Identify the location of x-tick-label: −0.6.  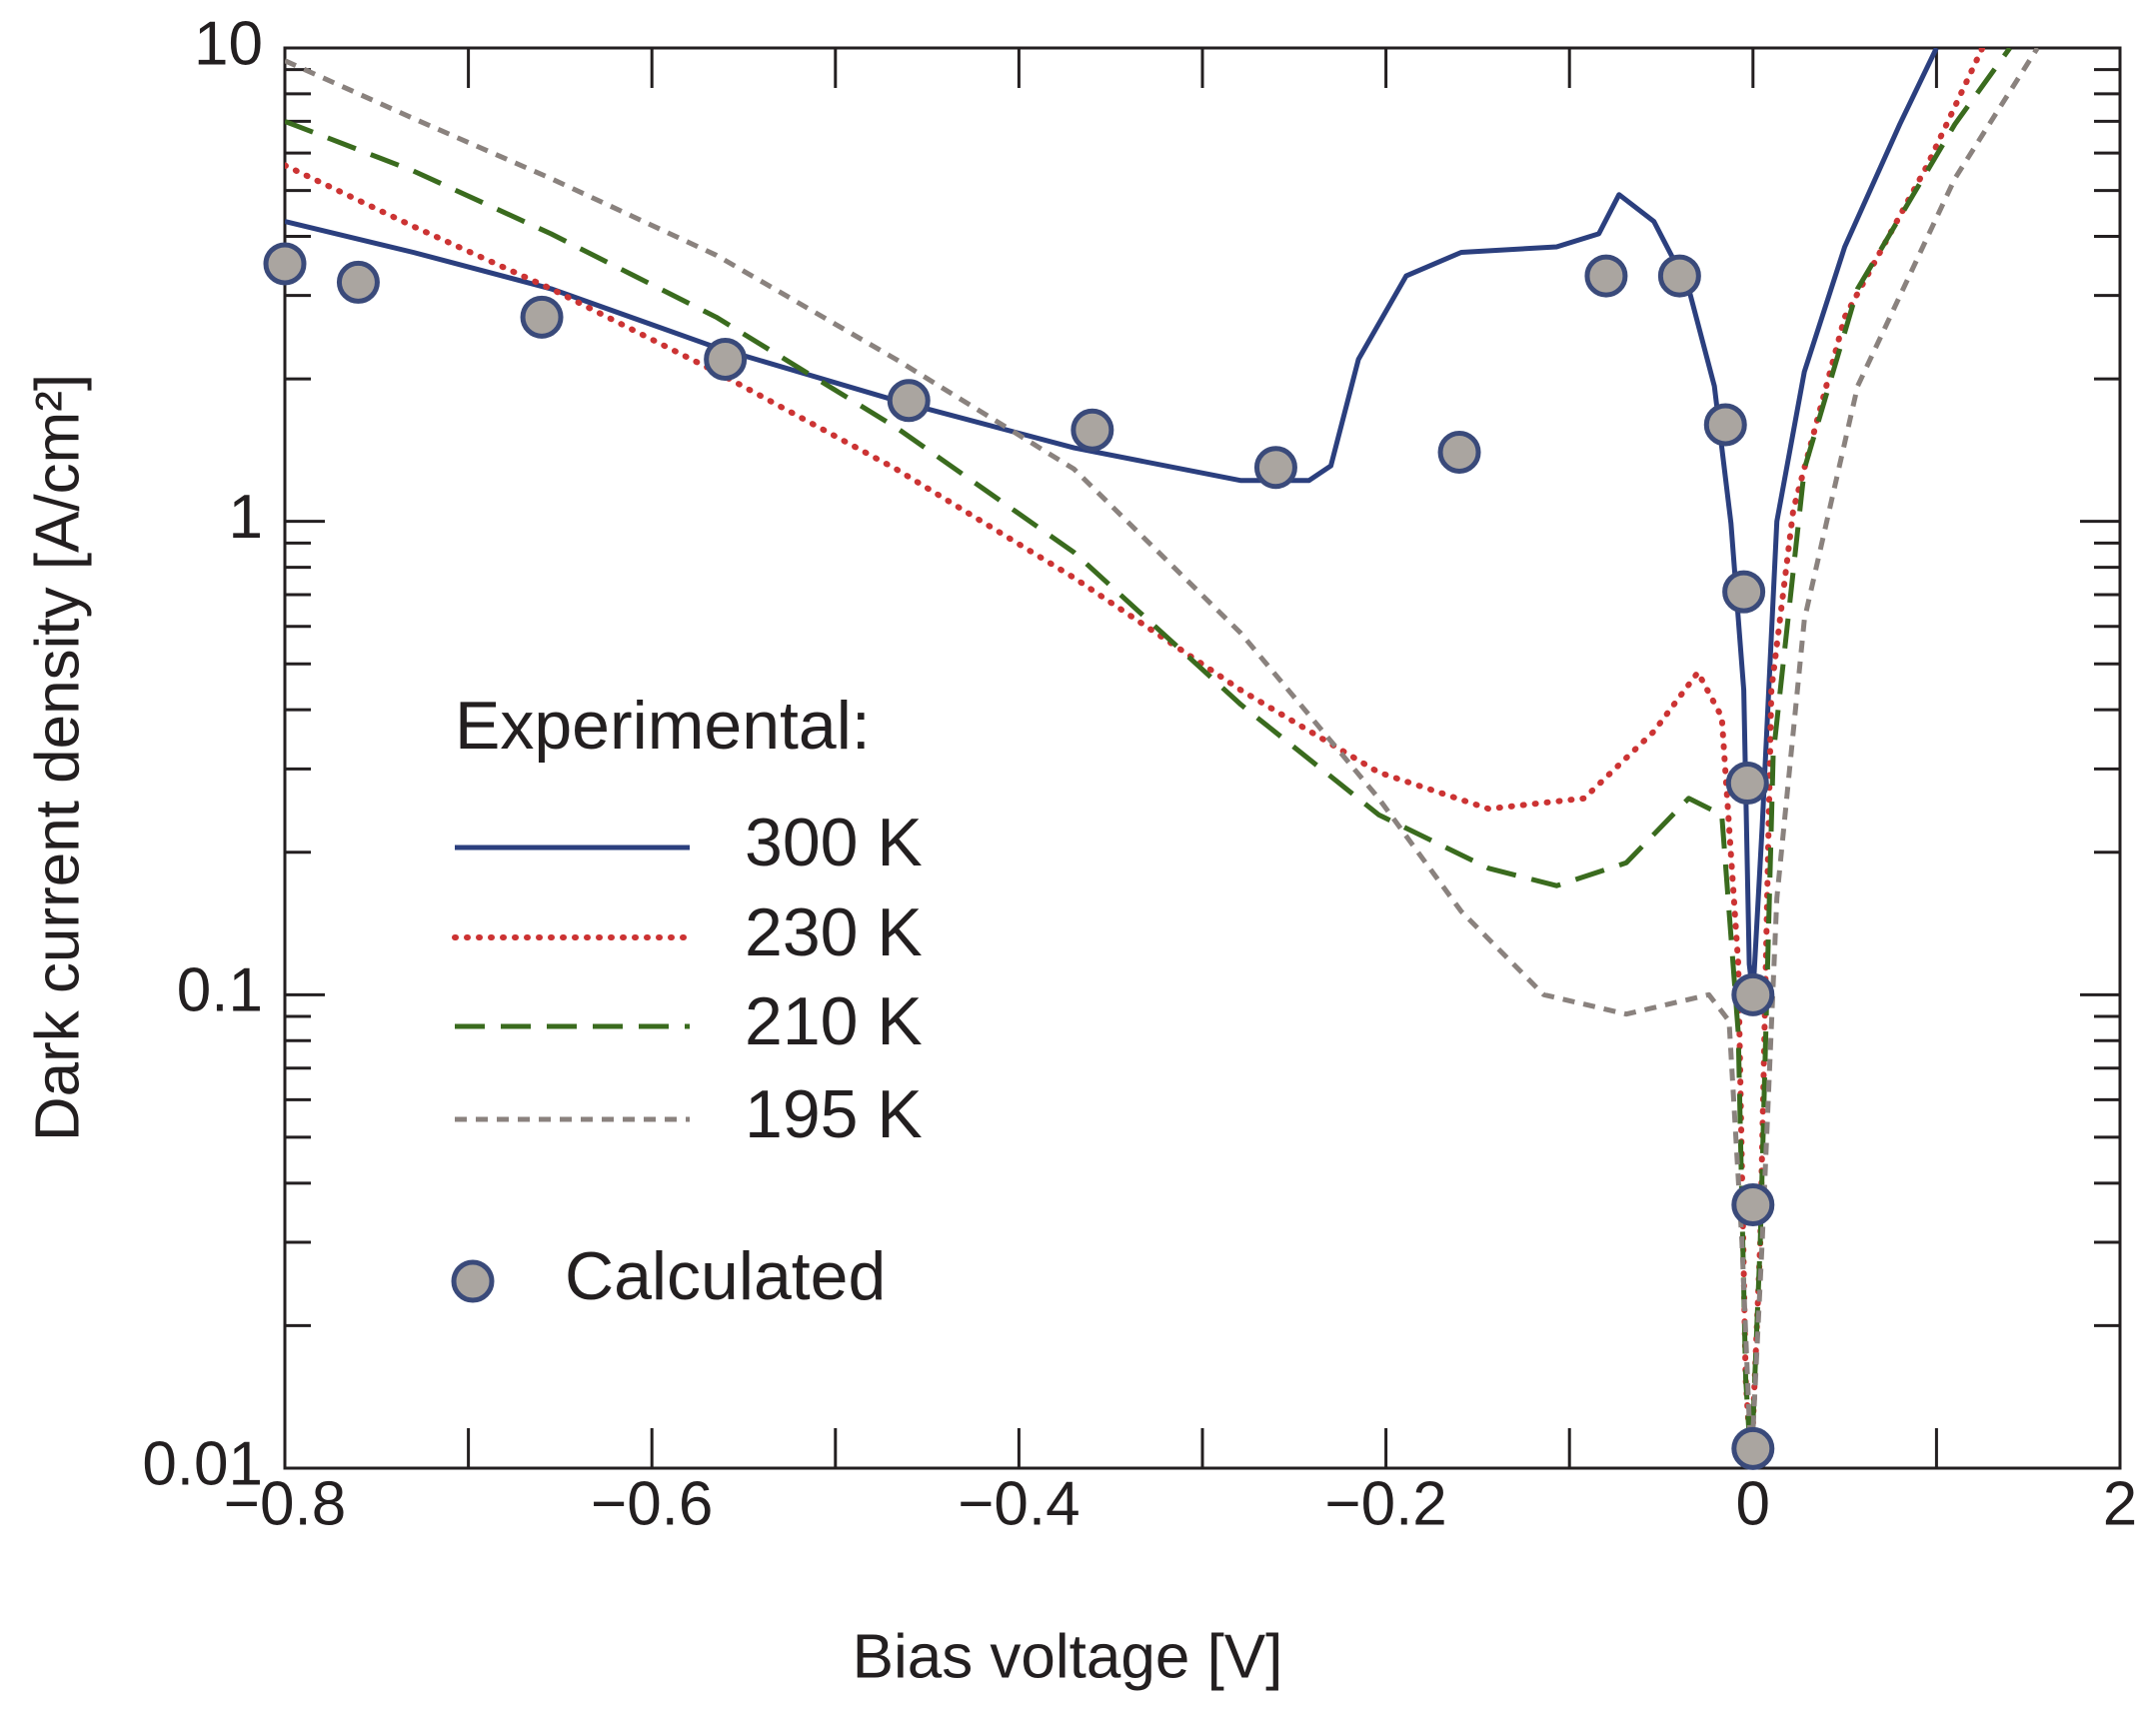
(652, 1503).